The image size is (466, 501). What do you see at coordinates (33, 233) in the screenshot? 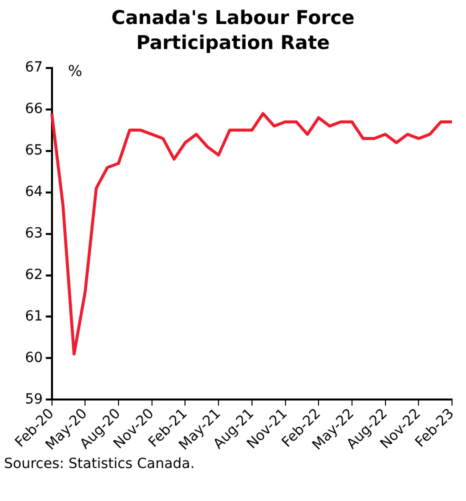
I see `y-tick-label: 63` at bounding box center [33, 233].